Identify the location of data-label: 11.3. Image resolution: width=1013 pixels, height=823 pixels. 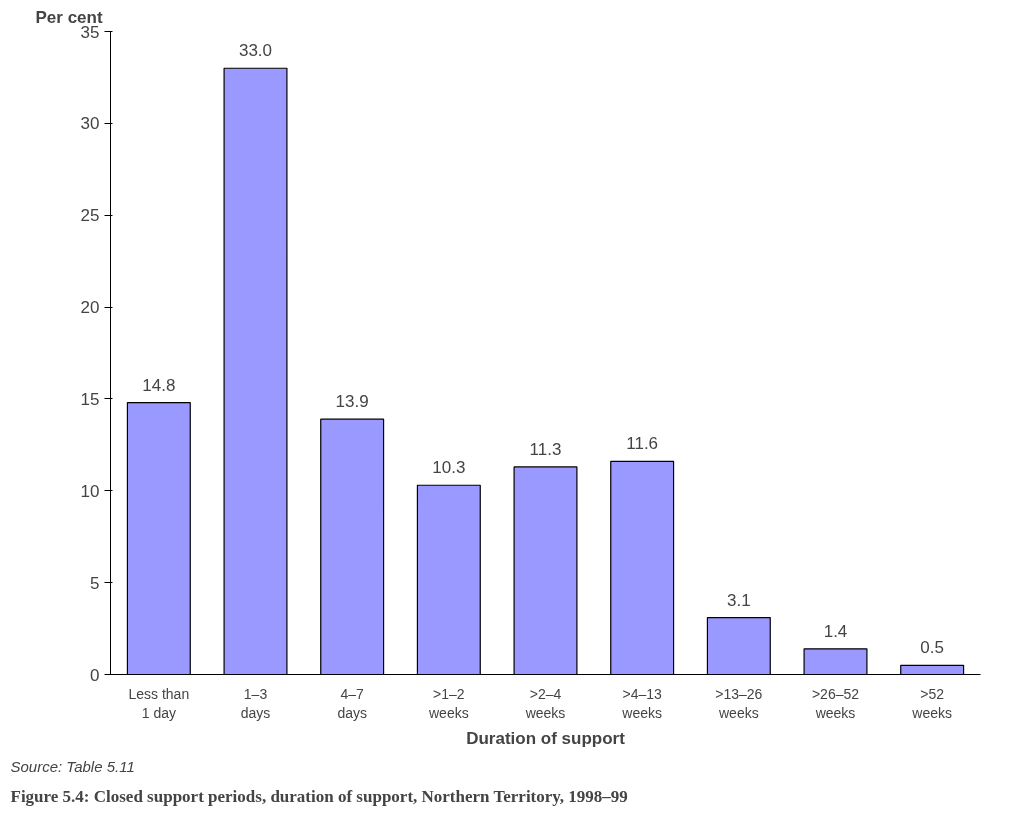
(545, 449).